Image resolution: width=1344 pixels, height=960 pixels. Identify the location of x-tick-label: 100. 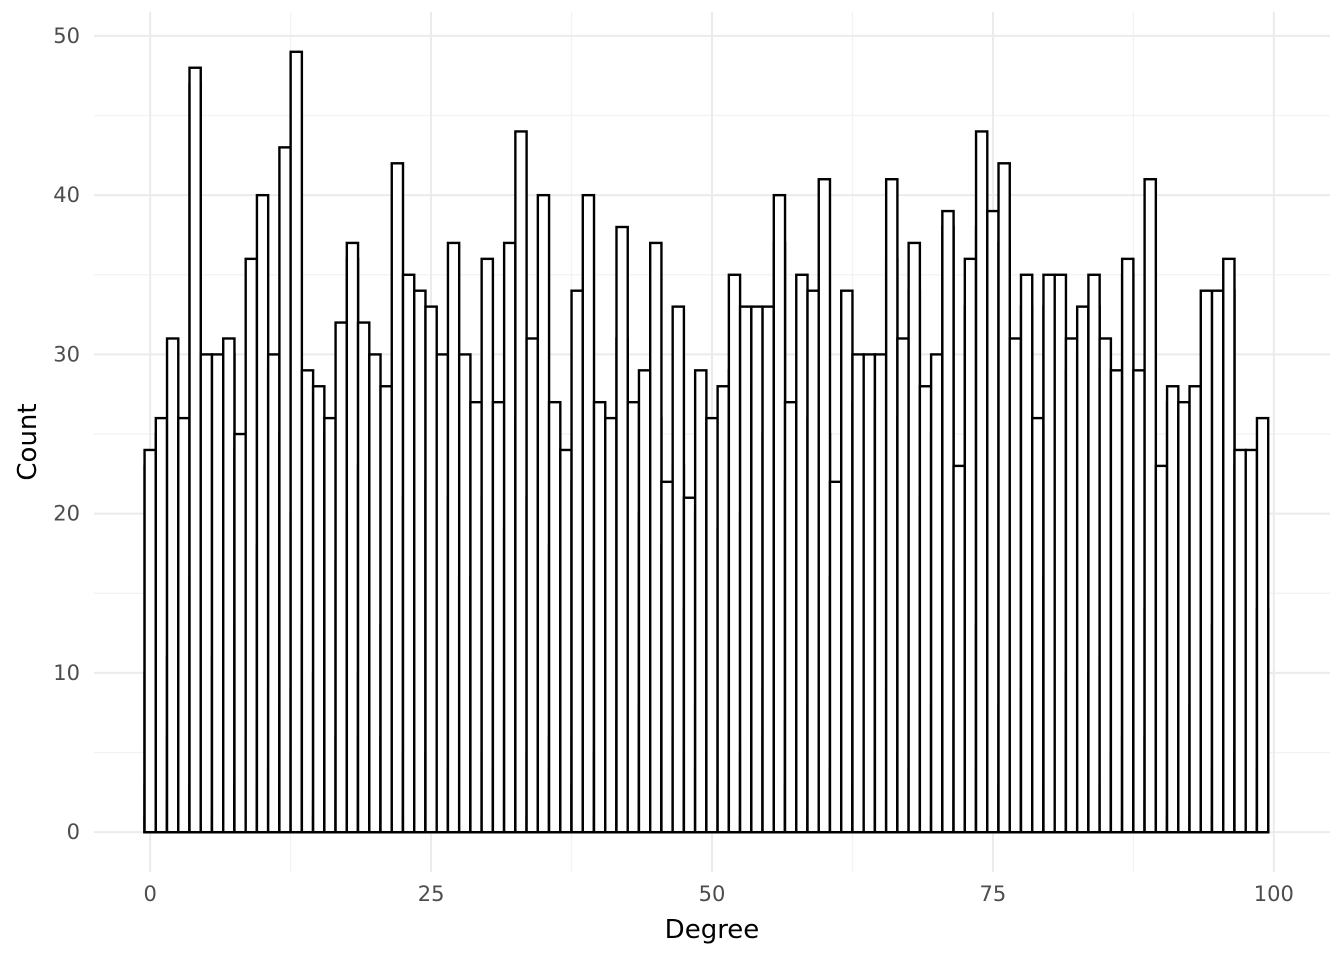
(1274, 894).